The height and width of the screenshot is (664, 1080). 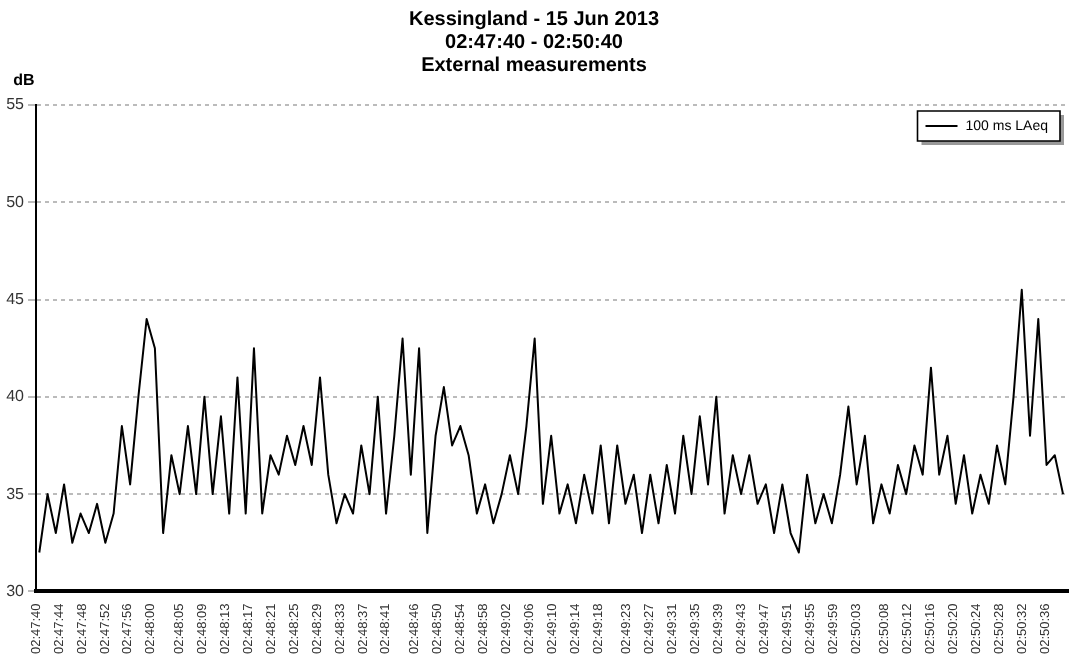 I want to click on y-tick-label: 35, so click(x=16, y=493).